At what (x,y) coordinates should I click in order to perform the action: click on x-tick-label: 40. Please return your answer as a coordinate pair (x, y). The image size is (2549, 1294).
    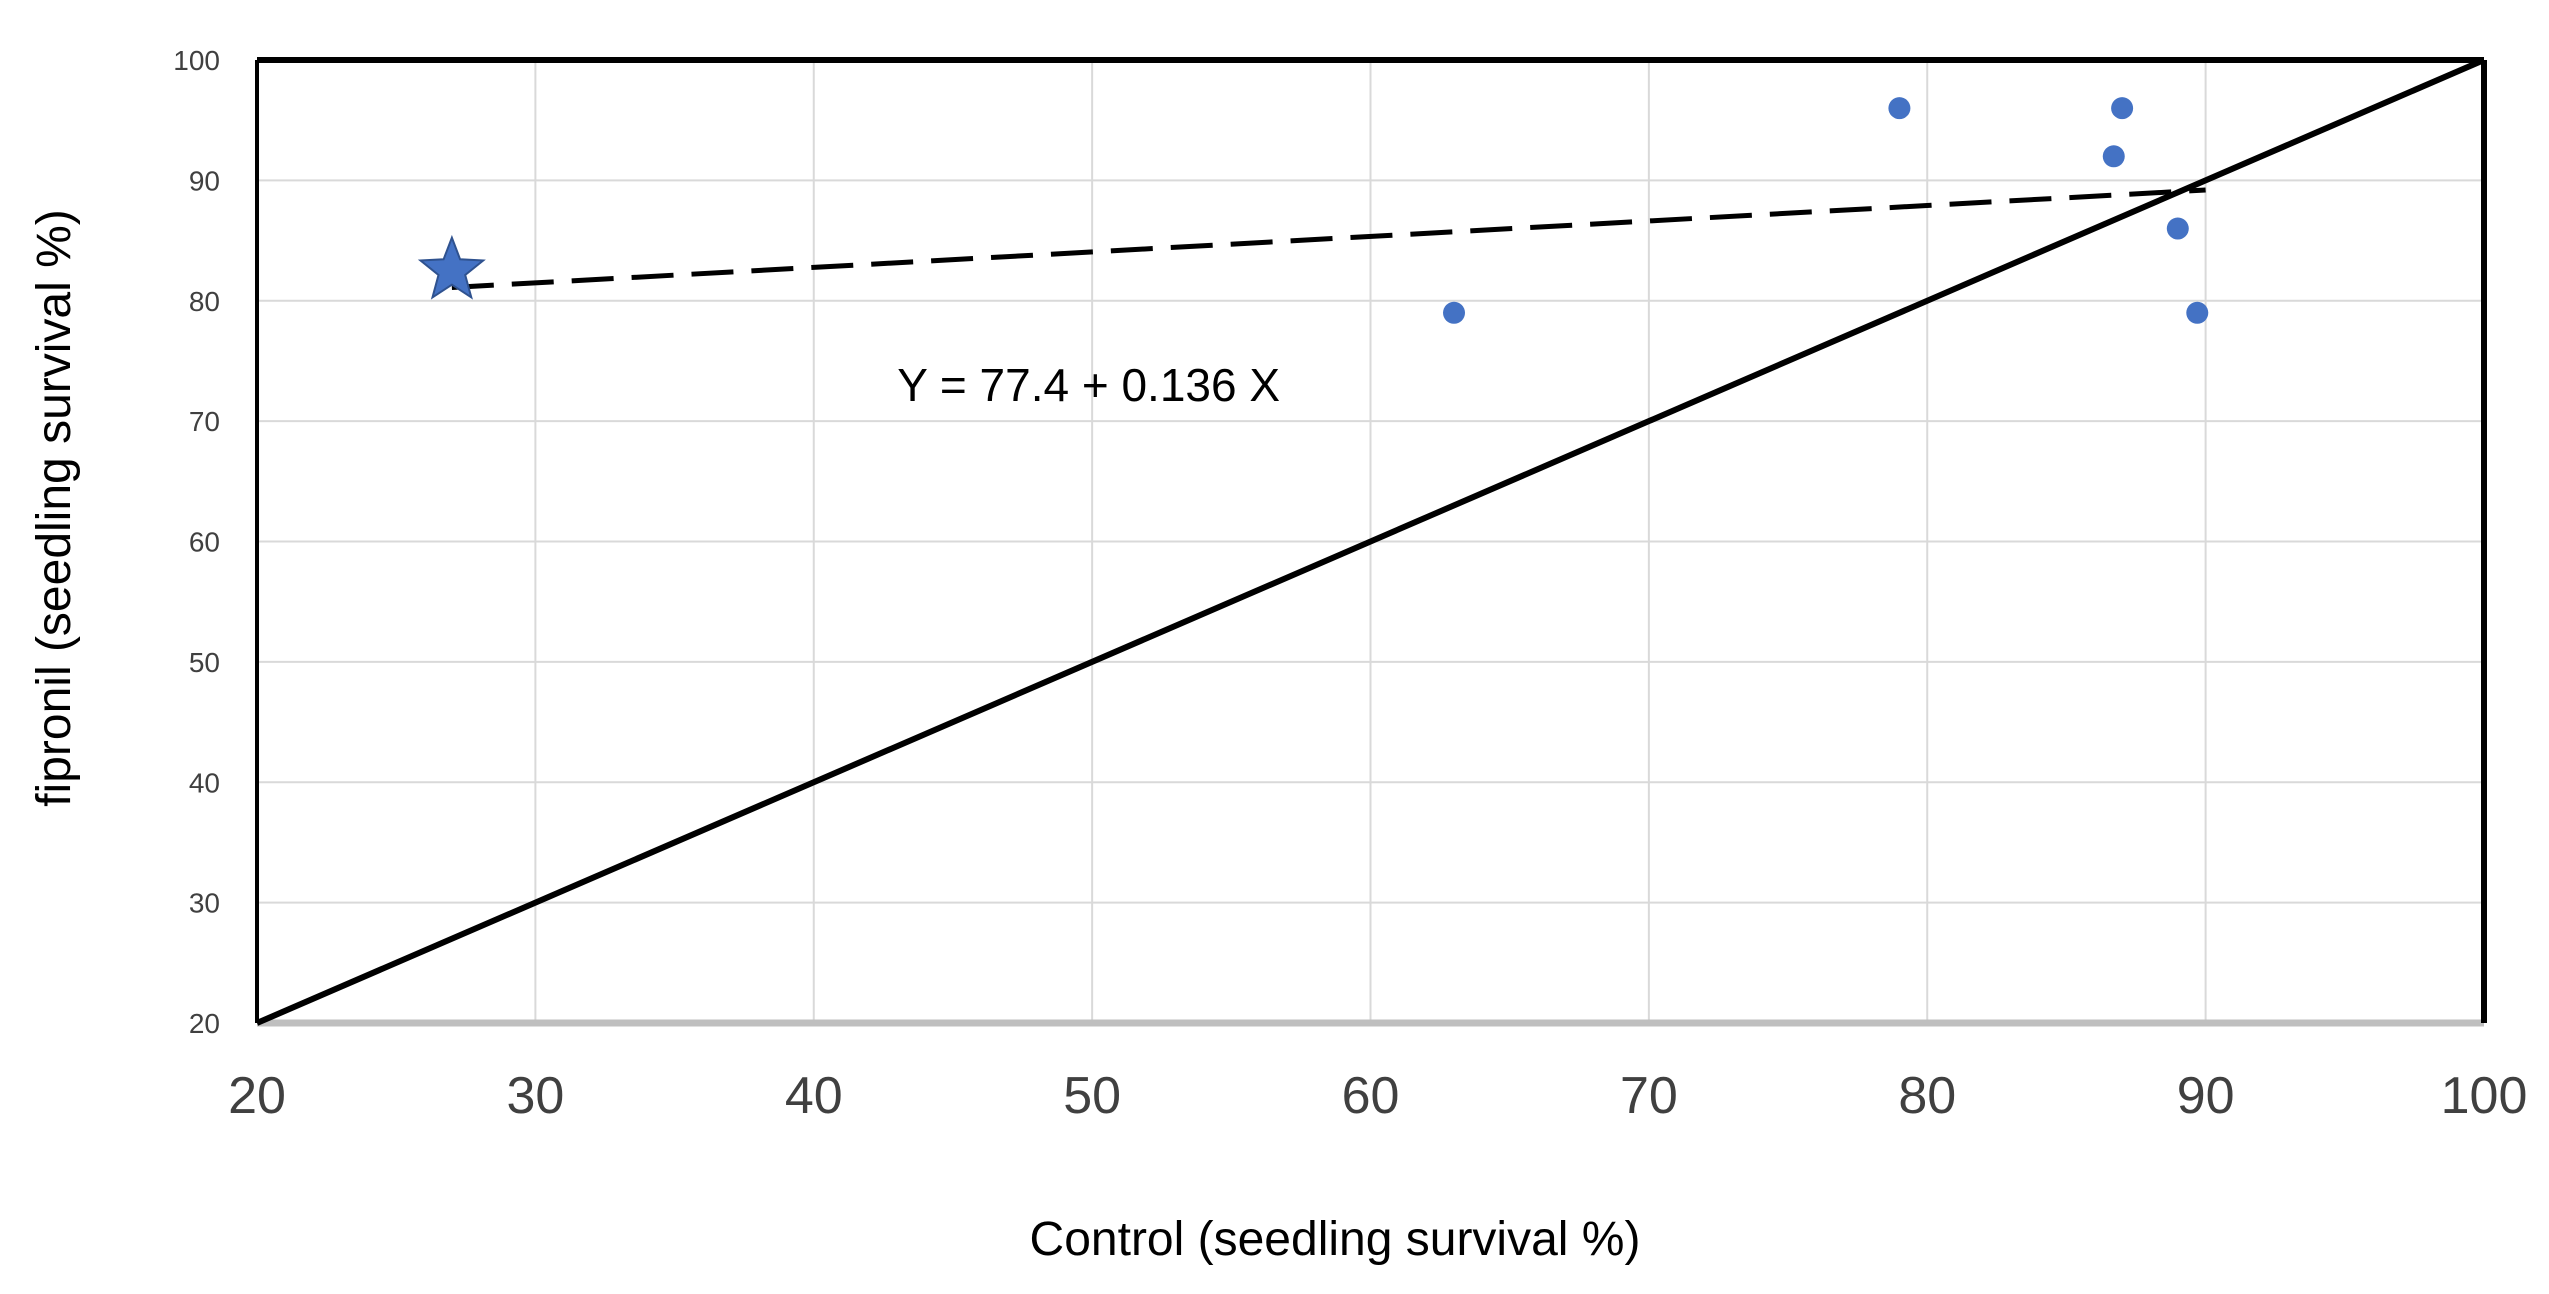
    Looking at the image, I should click on (814, 1096).